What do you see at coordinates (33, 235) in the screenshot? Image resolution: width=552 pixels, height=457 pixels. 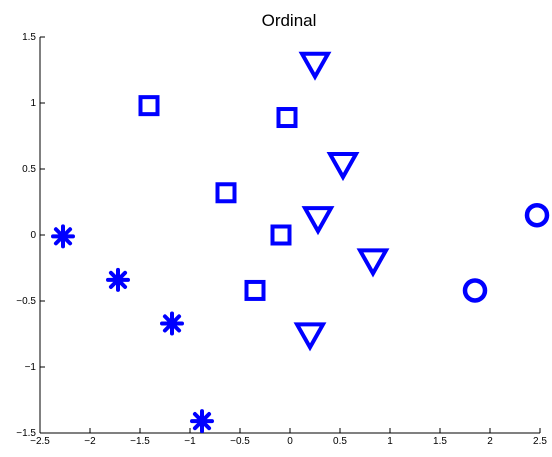 I see `y-tick-label: 0` at bounding box center [33, 235].